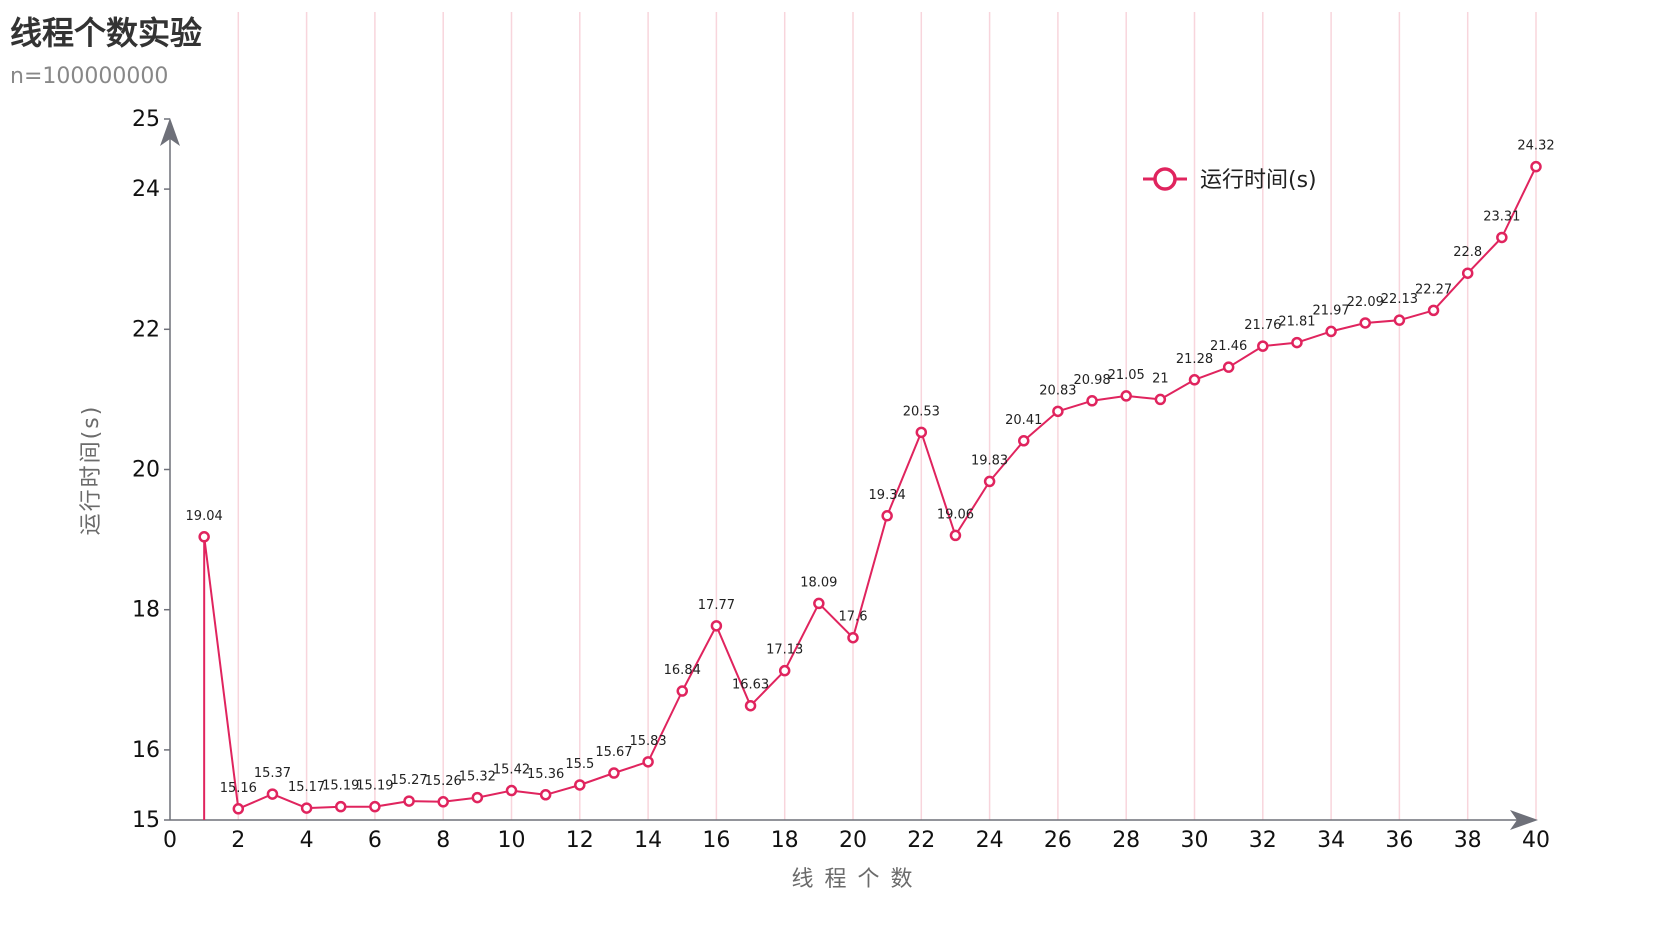 This screenshot has width=1653, height=944. What do you see at coordinates (204, 516) in the screenshot?
I see `data-label: 19.04` at bounding box center [204, 516].